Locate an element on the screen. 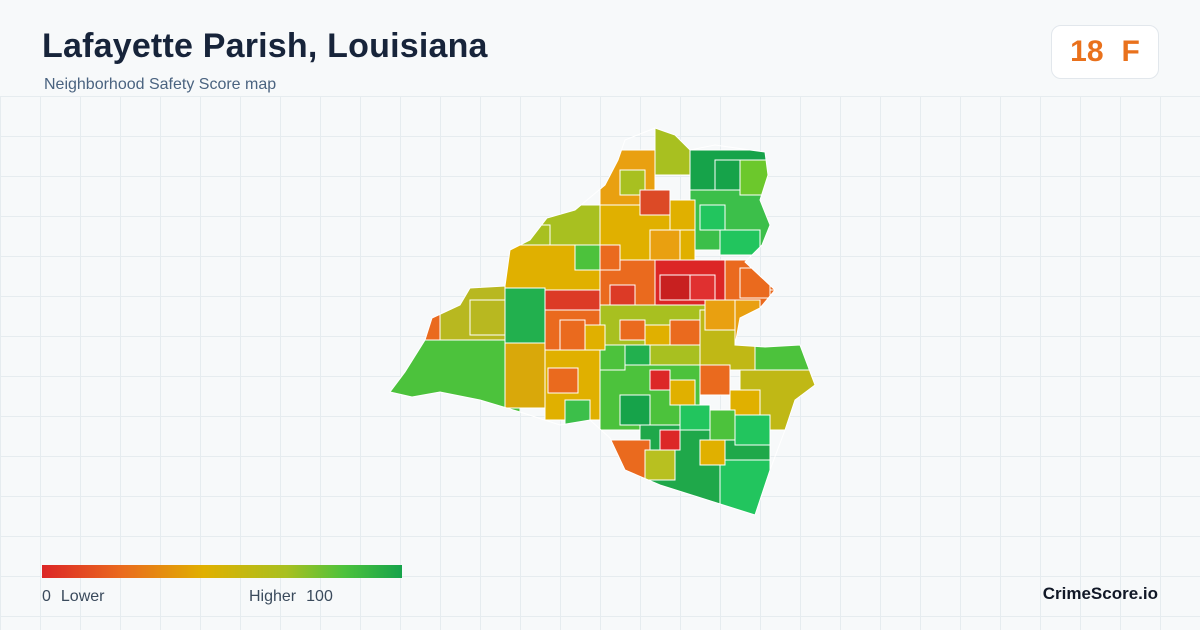  tract-ad is located at coordinates (752, 430).